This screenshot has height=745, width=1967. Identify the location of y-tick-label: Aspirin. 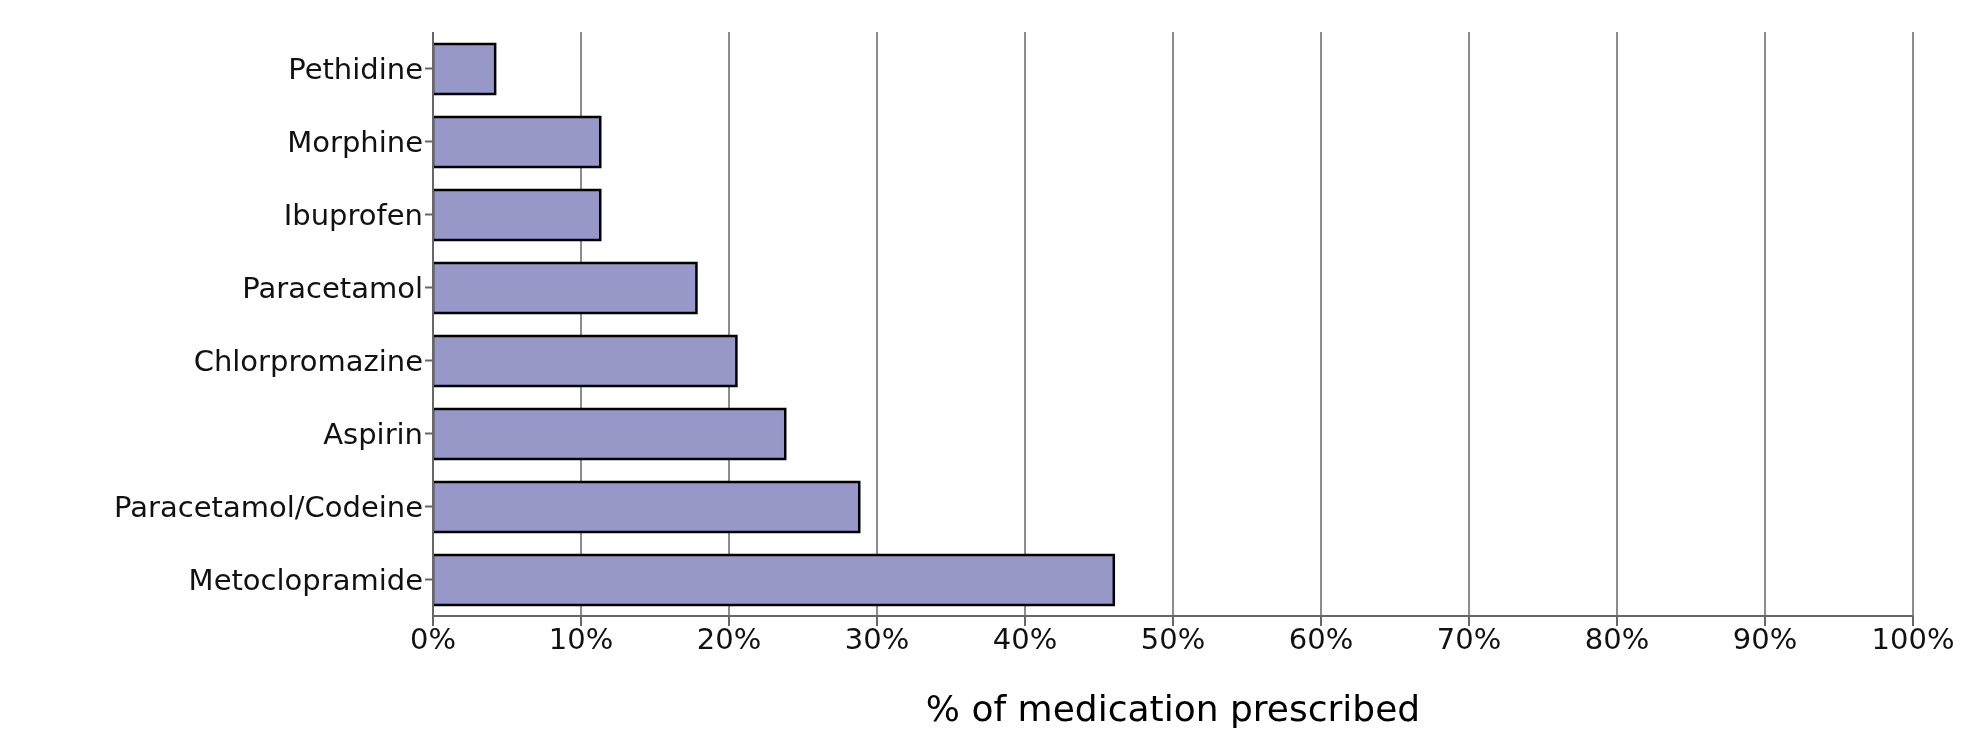
(373, 433).